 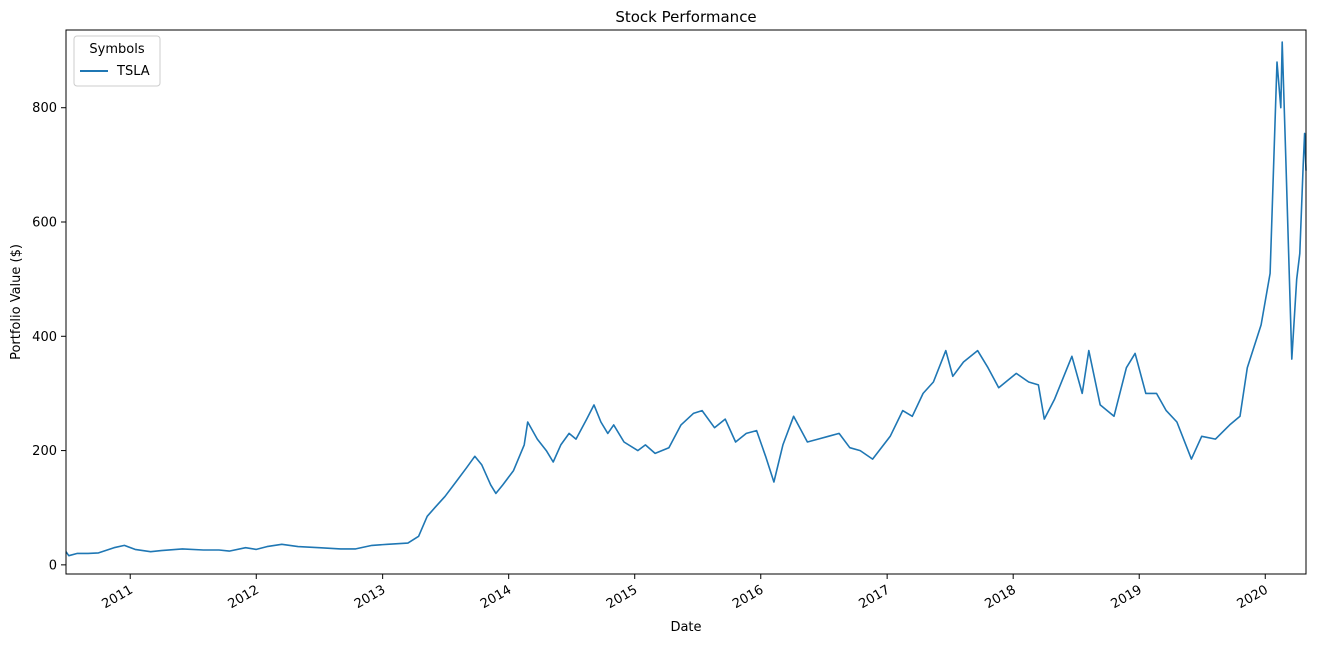 What do you see at coordinates (53, 565) in the screenshot?
I see `y-tick-label: 0` at bounding box center [53, 565].